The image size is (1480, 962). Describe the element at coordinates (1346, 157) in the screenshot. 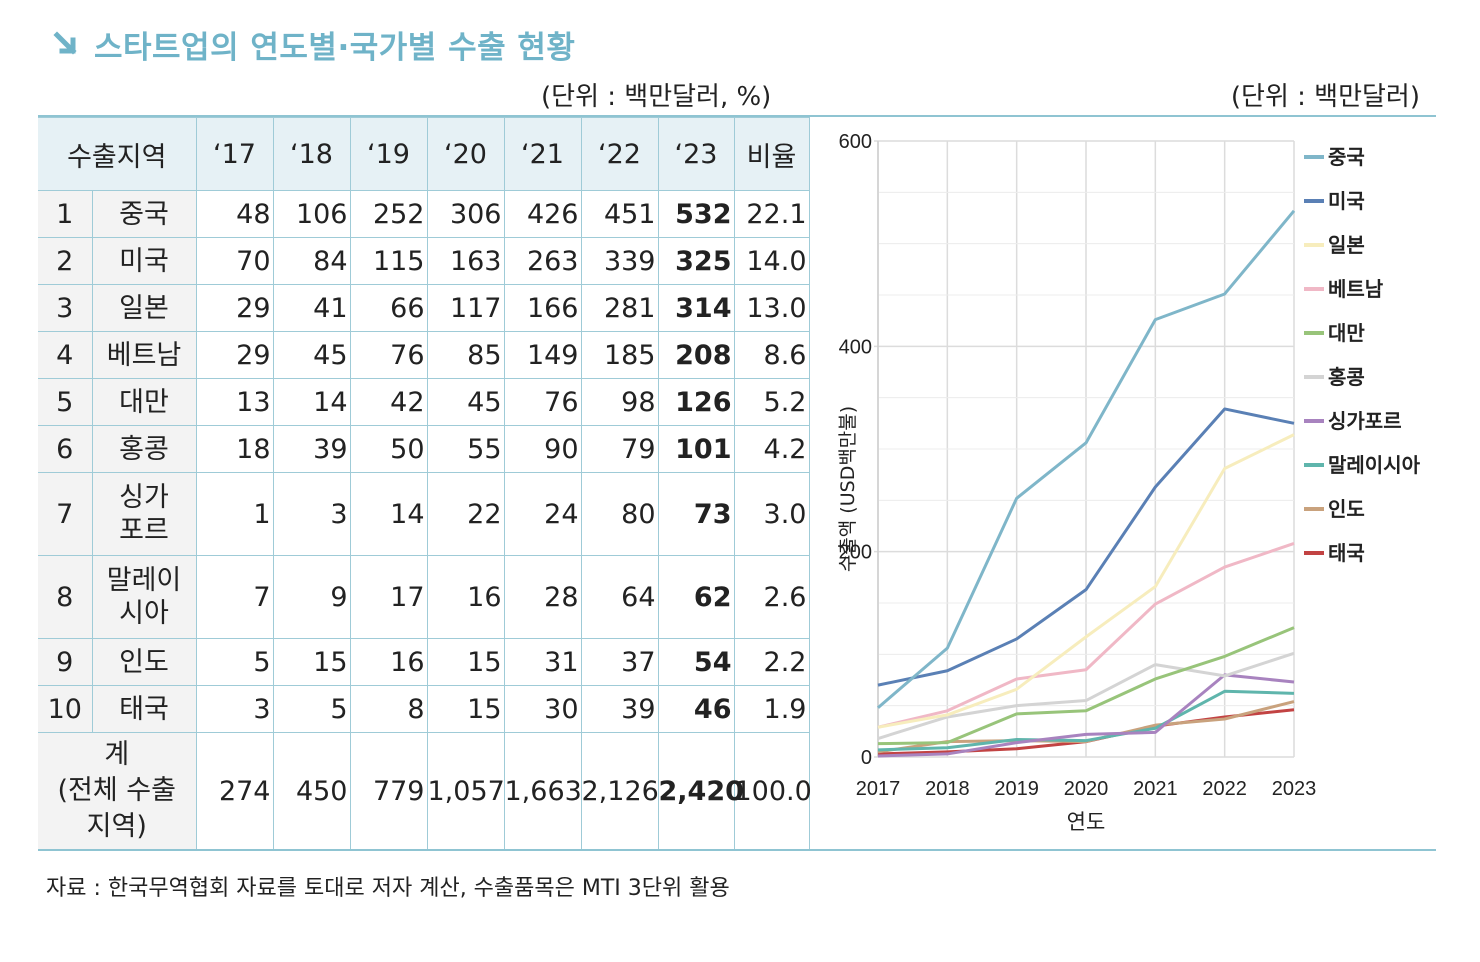

I see `legend-label: 중국` at that location.